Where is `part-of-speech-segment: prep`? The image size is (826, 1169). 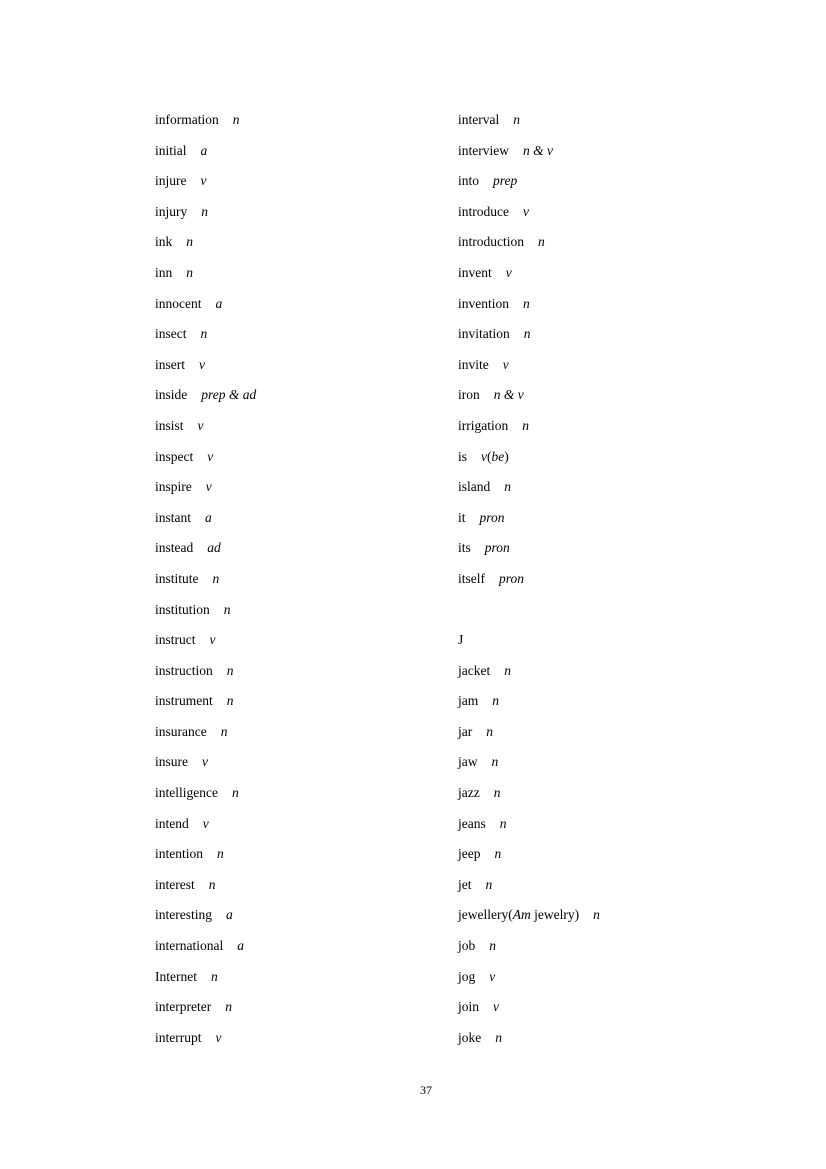 part-of-speech-segment: prep is located at coordinates (505, 181).